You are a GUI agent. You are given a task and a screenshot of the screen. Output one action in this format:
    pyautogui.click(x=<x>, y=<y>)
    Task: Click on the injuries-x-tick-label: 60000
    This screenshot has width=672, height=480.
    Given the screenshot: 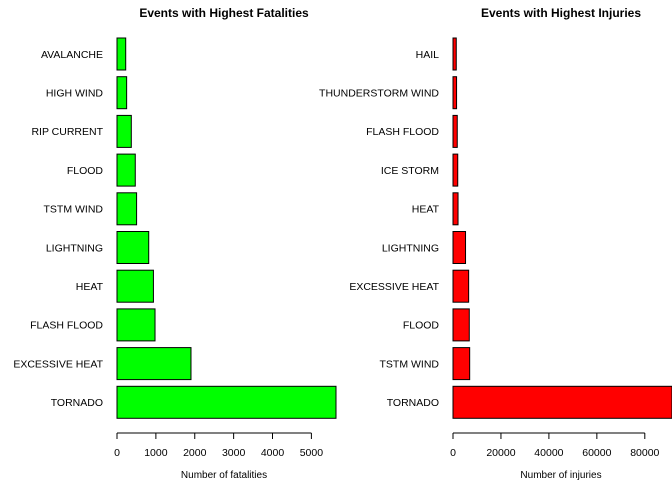 What is the action you would take?
    pyautogui.click(x=596, y=453)
    